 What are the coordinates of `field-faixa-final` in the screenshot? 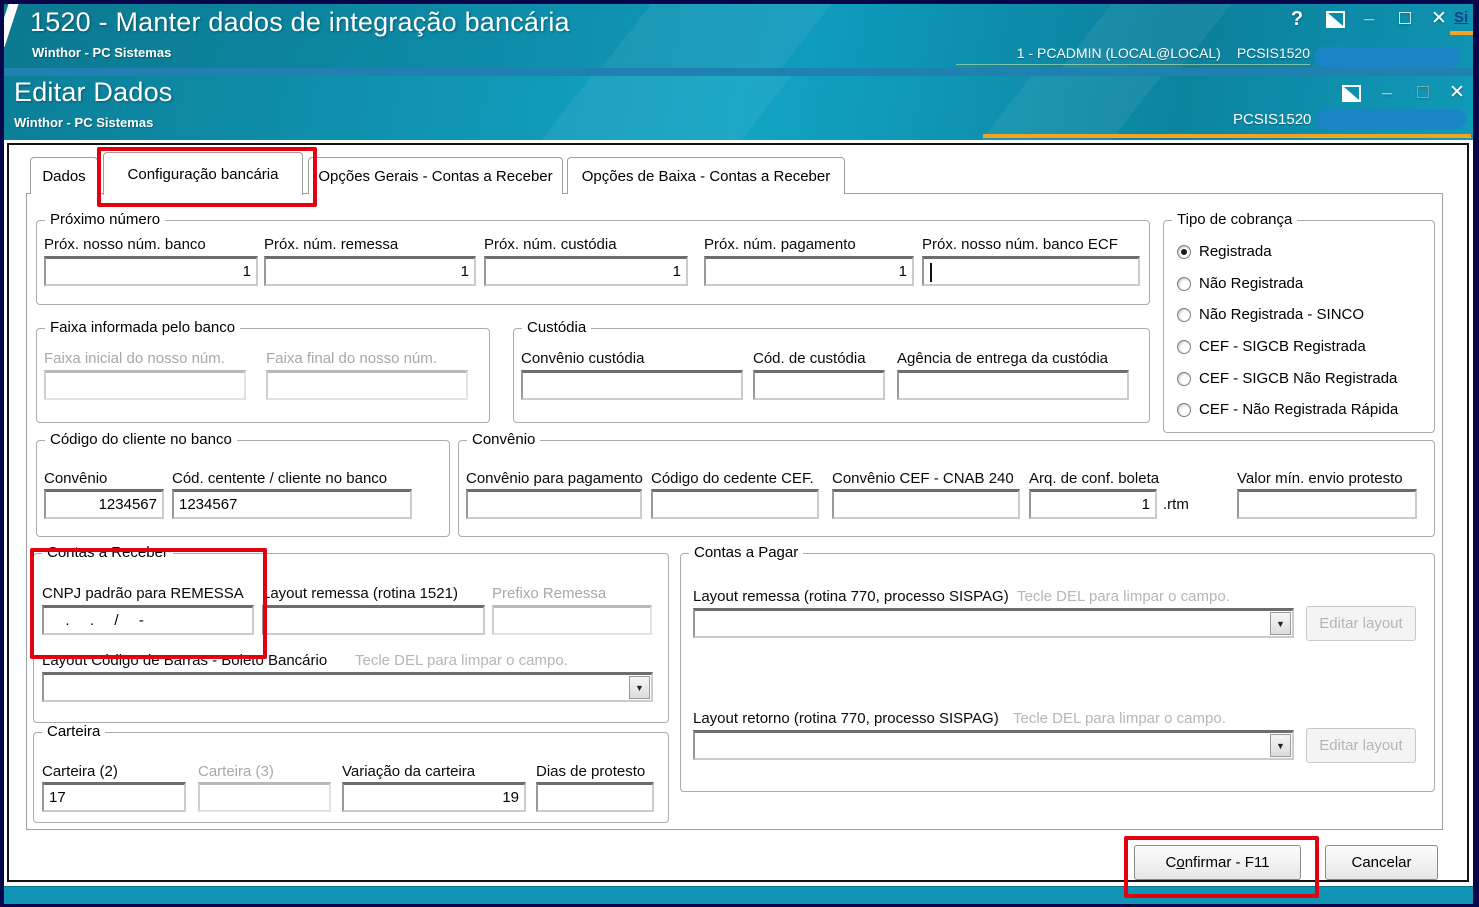 It's located at (367, 385).